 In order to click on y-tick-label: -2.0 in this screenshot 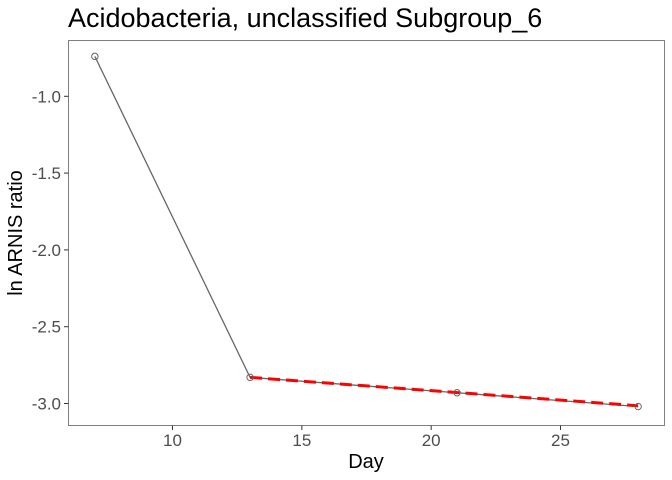, I will do `click(46, 250)`.